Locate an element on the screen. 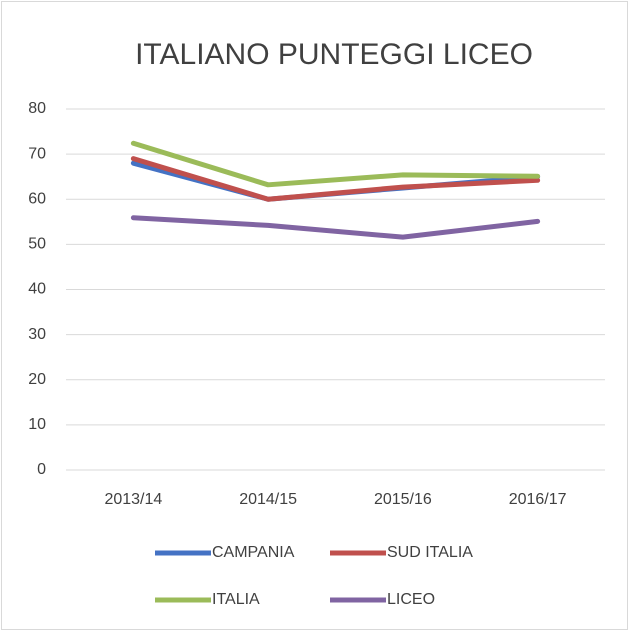 This screenshot has width=629, height=631. legend-label: ITALIA is located at coordinates (236, 599).